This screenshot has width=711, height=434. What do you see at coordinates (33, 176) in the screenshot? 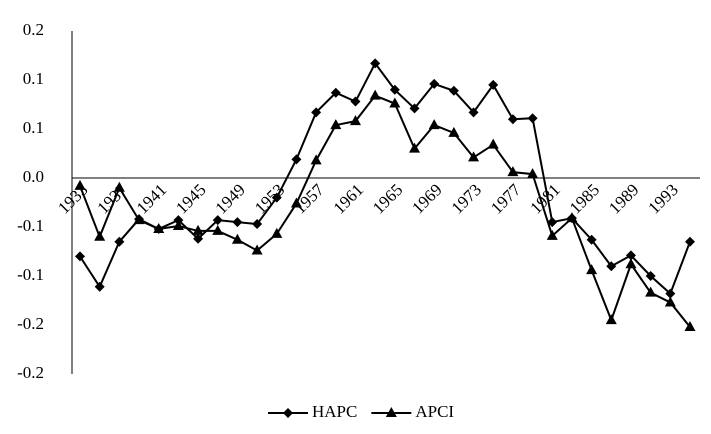
I see `y-tick-label: 0.0` at bounding box center [33, 176].